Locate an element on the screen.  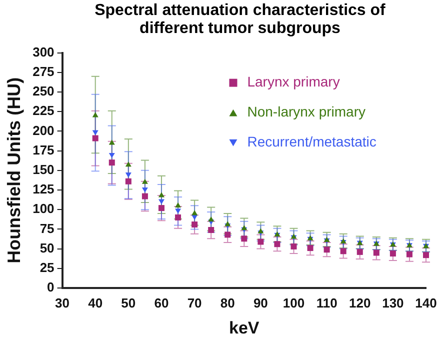
x-tick-label: 90 is located at coordinates (260, 302).